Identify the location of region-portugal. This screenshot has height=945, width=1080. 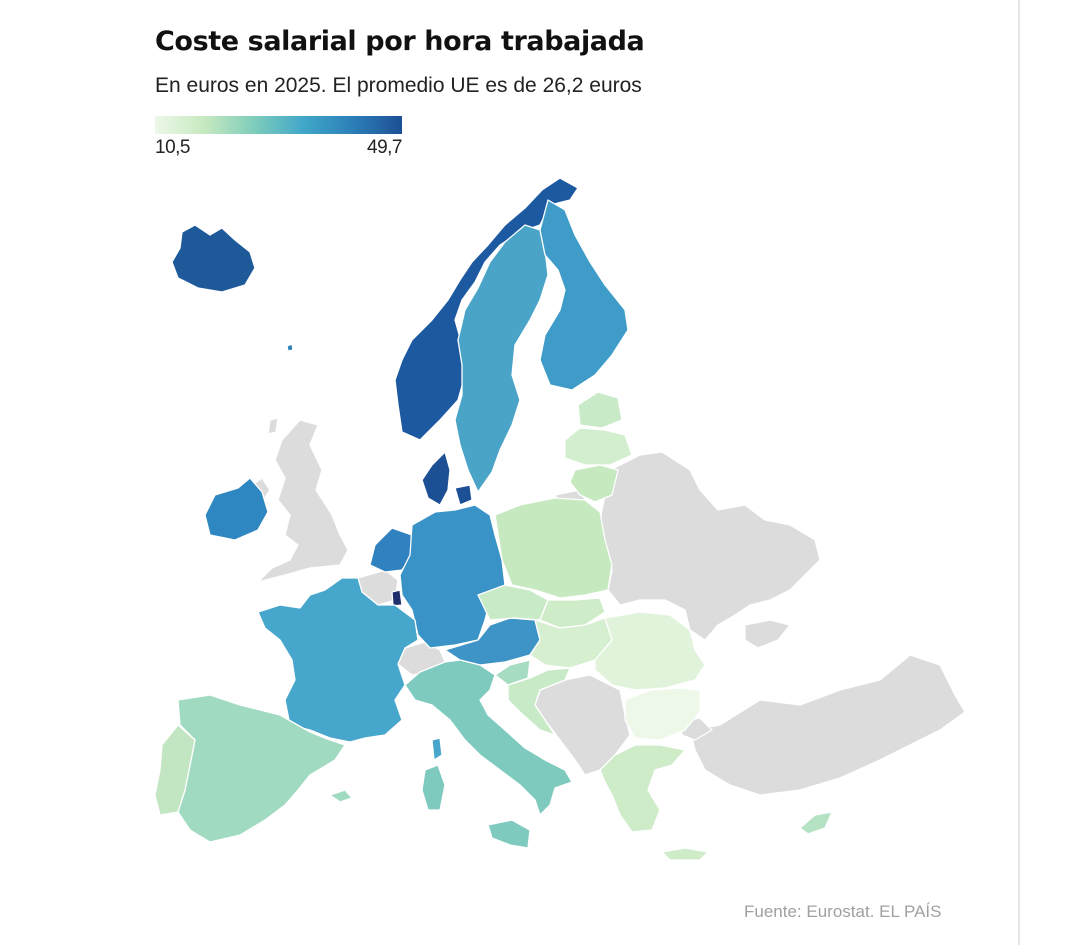
(175, 770).